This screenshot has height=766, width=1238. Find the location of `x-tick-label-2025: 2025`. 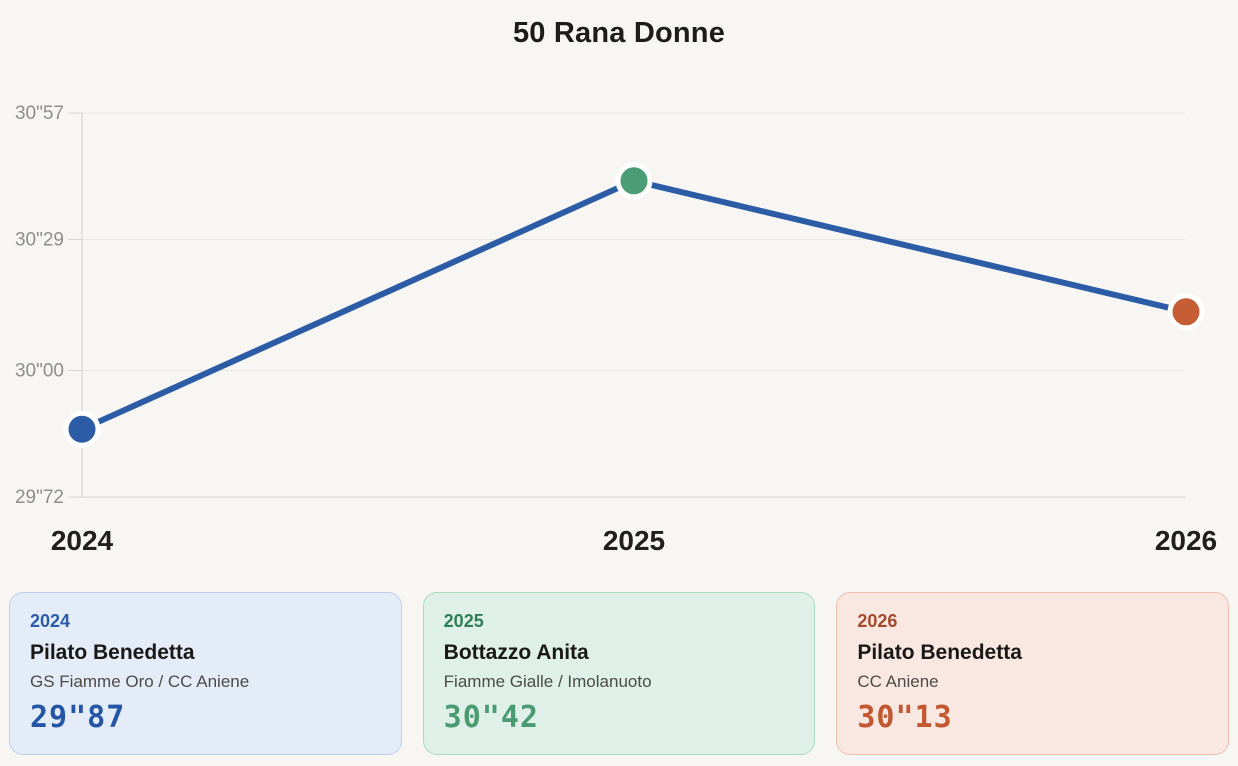

x-tick-label-2025: 2025 is located at coordinates (634, 540).